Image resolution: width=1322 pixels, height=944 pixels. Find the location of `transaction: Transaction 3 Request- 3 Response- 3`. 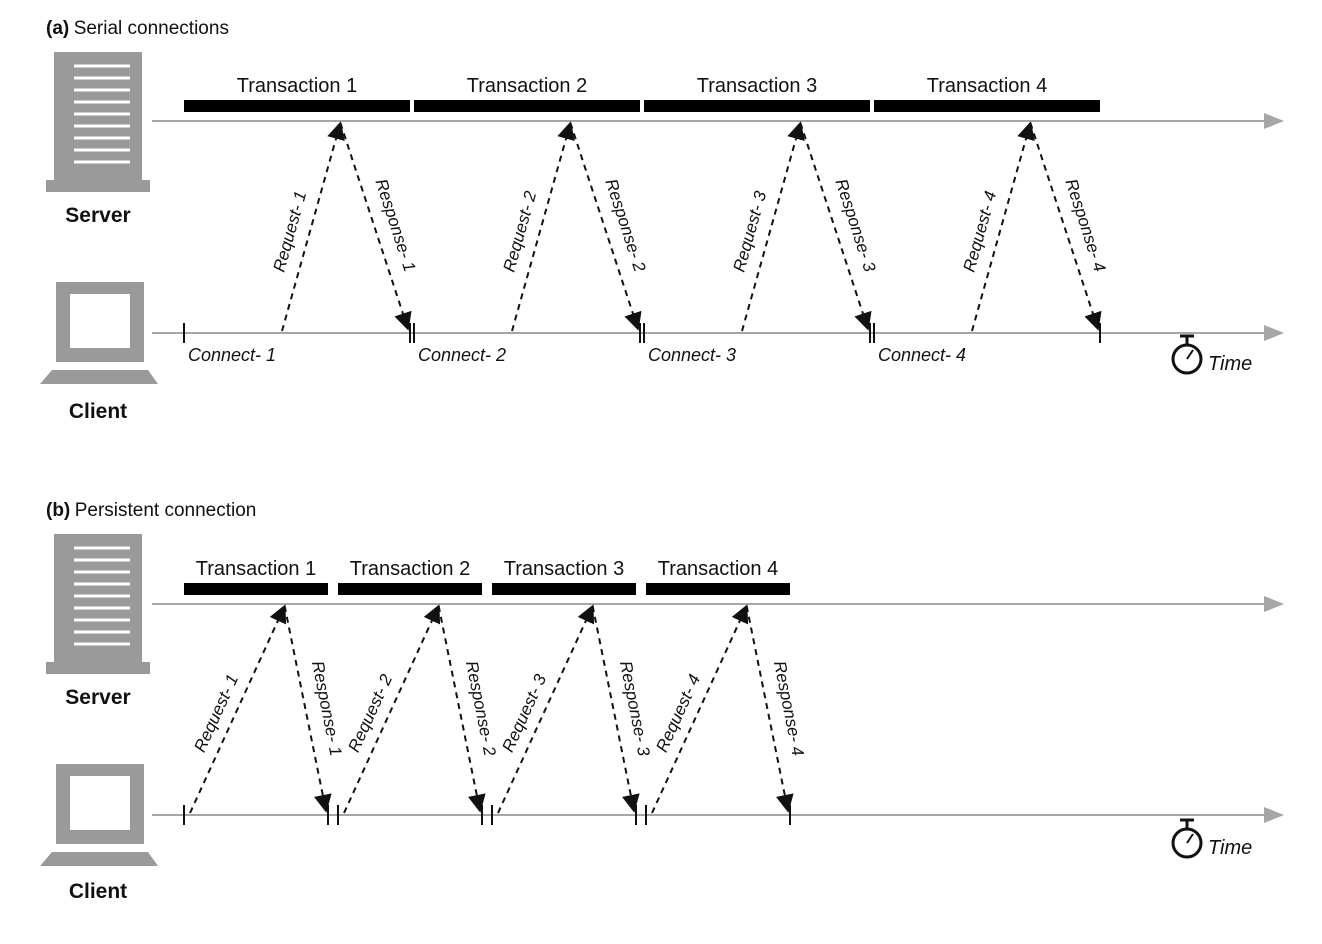

transaction: Transaction 3 Request- 3 Response- 3 is located at coordinates (572, 691).